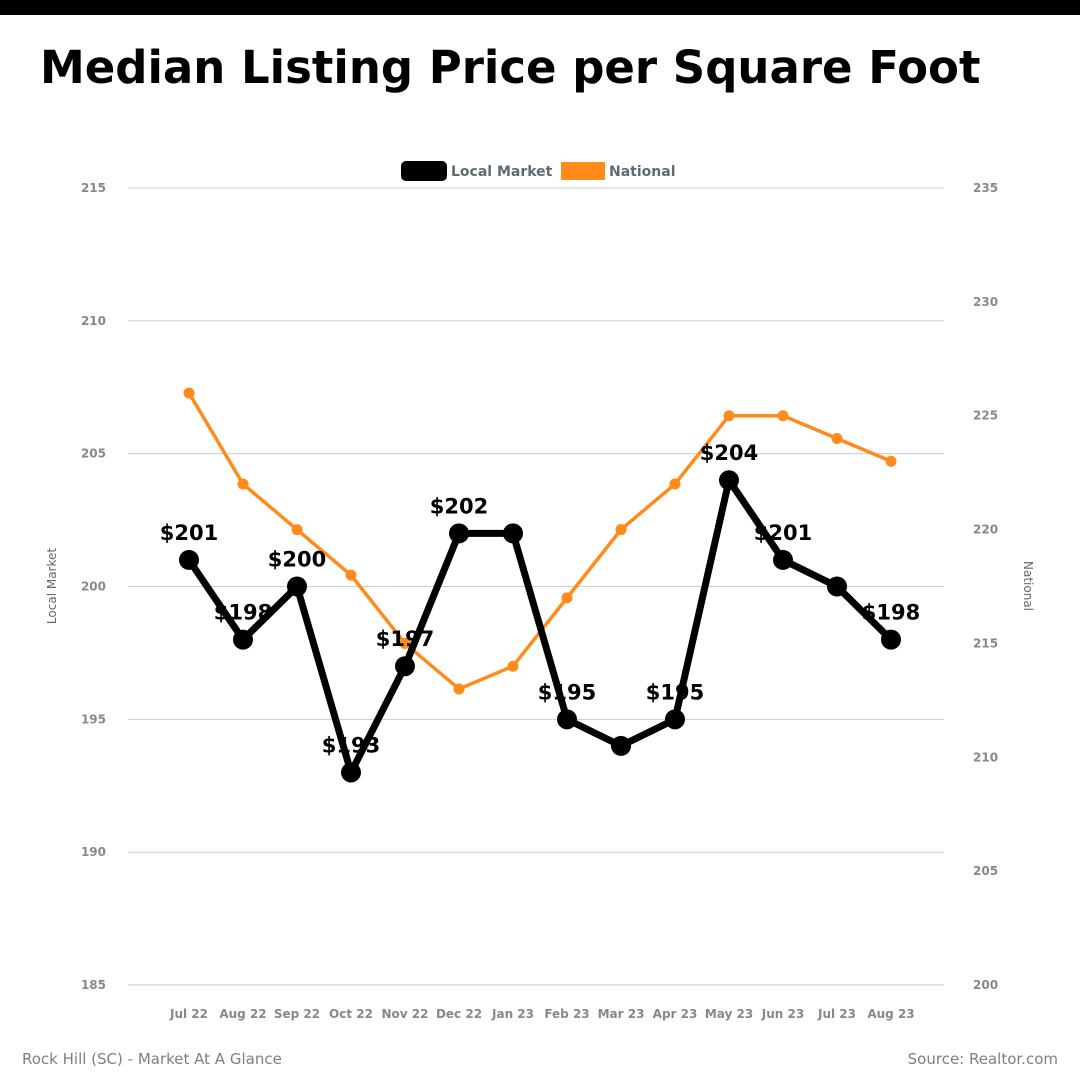 This screenshot has height=1080, width=1080. What do you see at coordinates (782, 1014) in the screenshot?
I see `x-tick-label: Jun 23` at bounding box center [782, 1014].